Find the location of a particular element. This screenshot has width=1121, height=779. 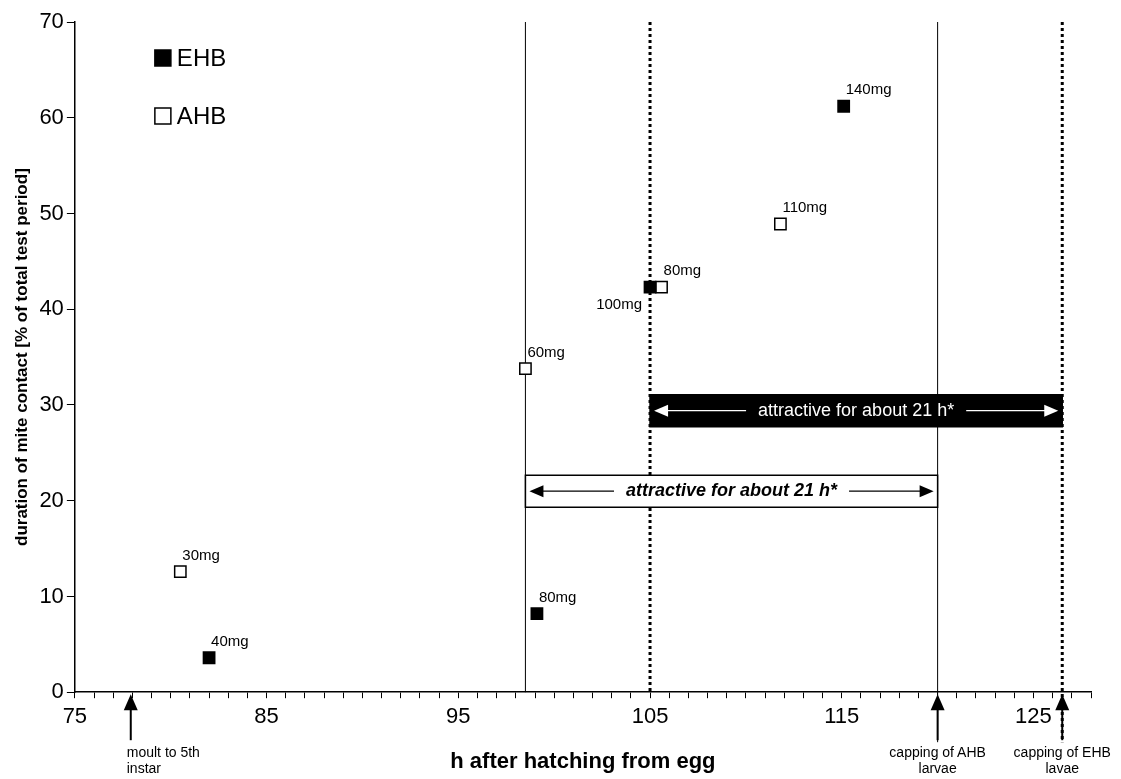

y-tick-label: 20 is located at coordinates (51, 499).